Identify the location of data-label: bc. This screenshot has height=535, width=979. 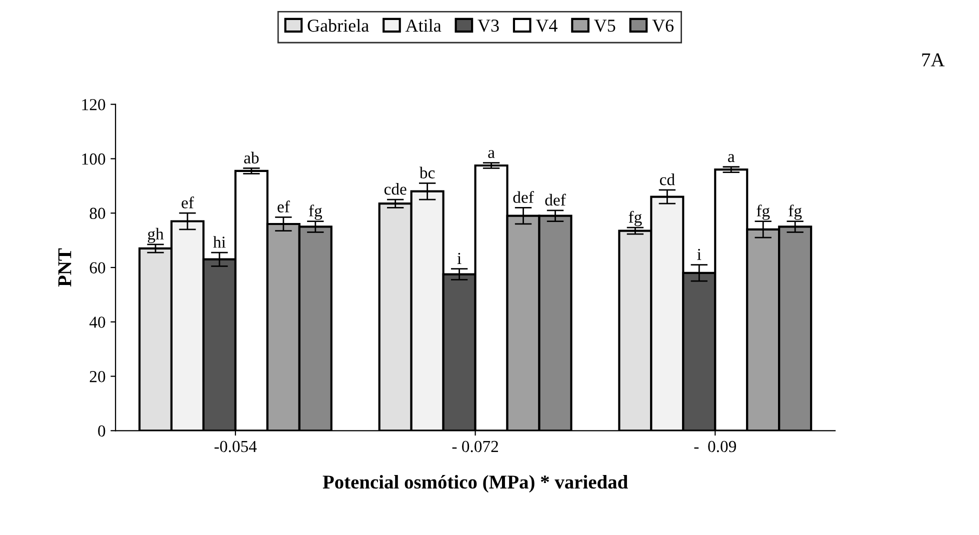
(427, 172).